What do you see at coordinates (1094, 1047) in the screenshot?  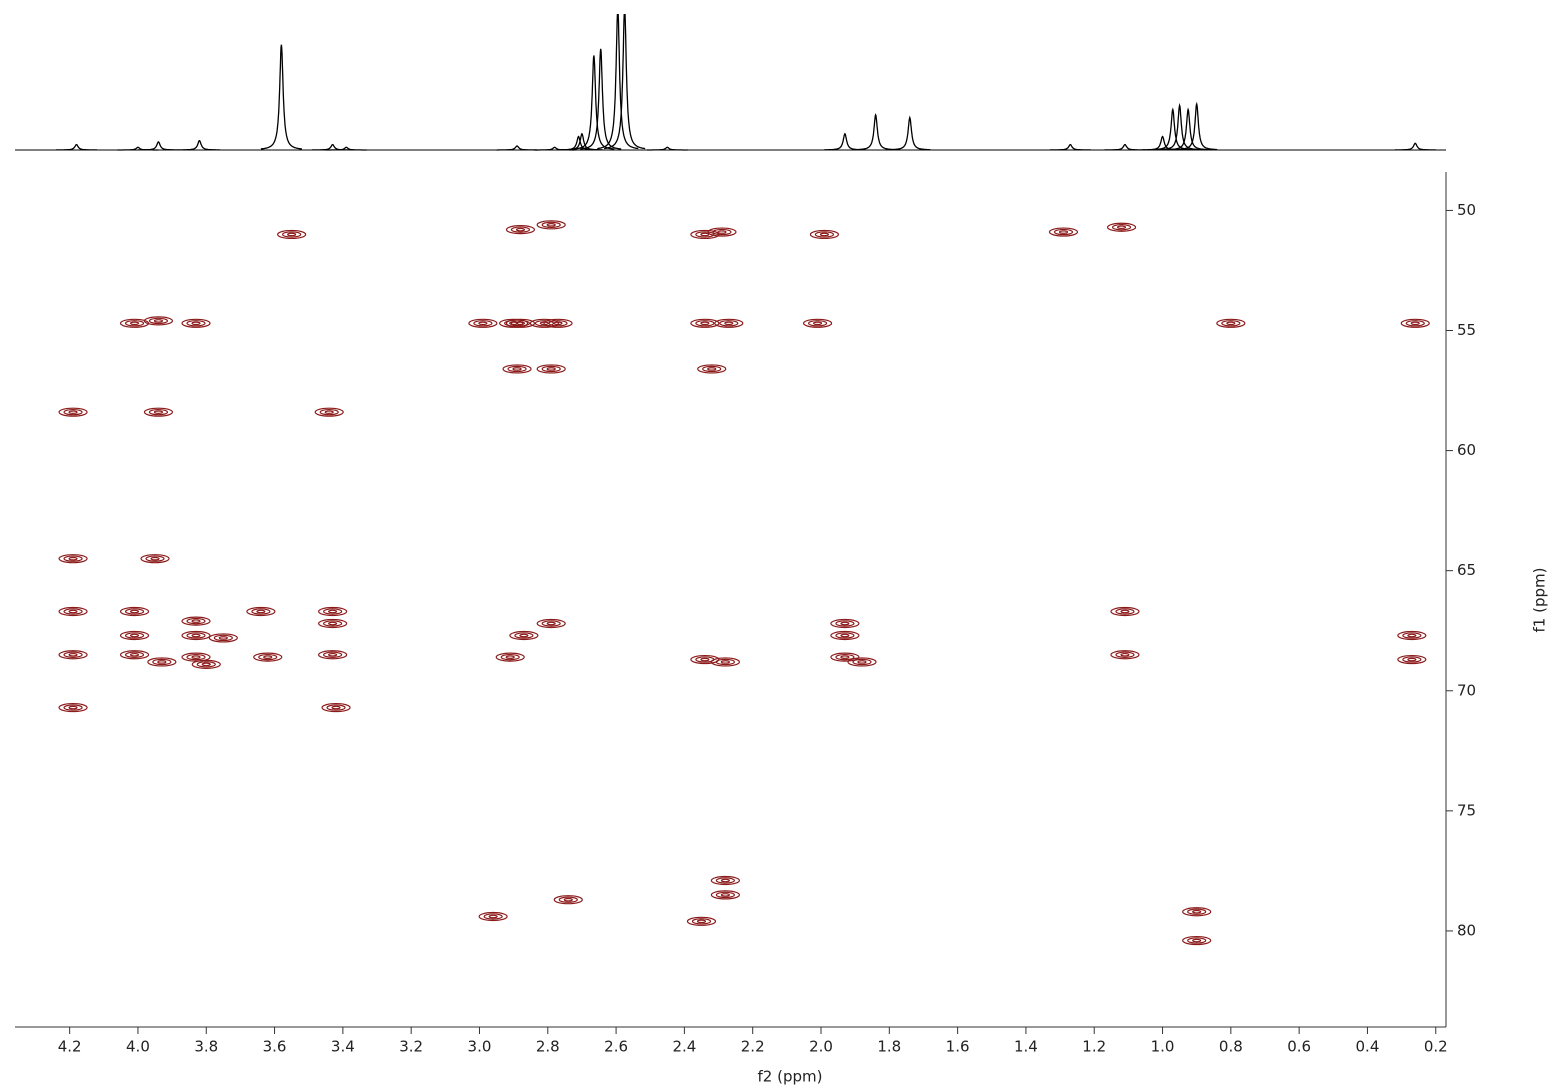 I see `x-tick-label: 1.2` at bounding box center [1094, 1047].